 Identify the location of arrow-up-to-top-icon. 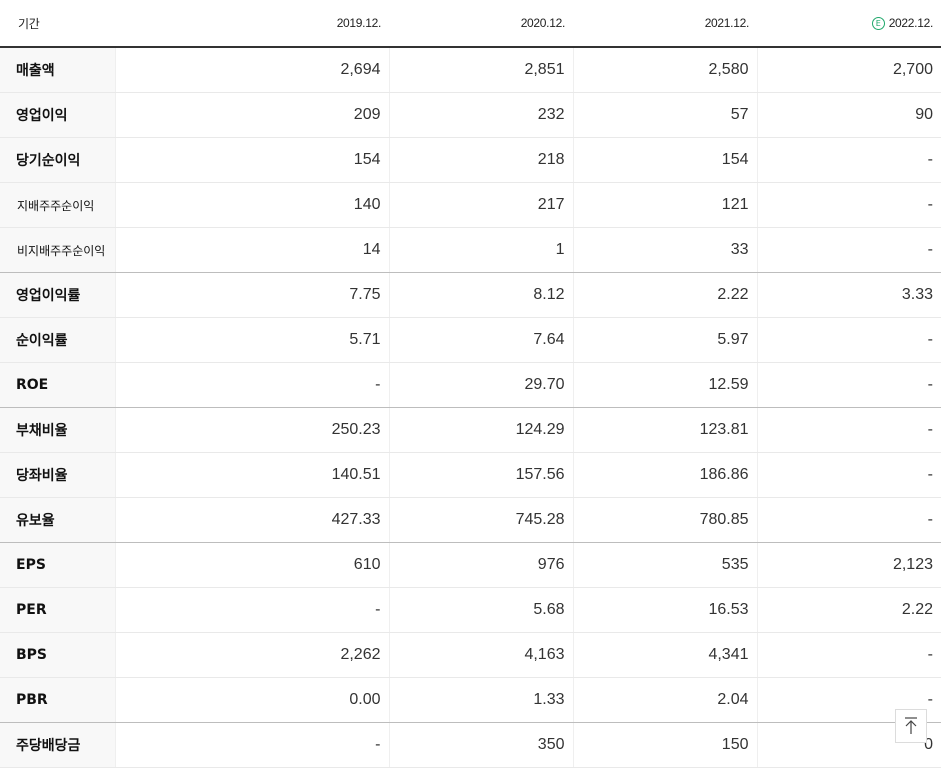
(911, 725).